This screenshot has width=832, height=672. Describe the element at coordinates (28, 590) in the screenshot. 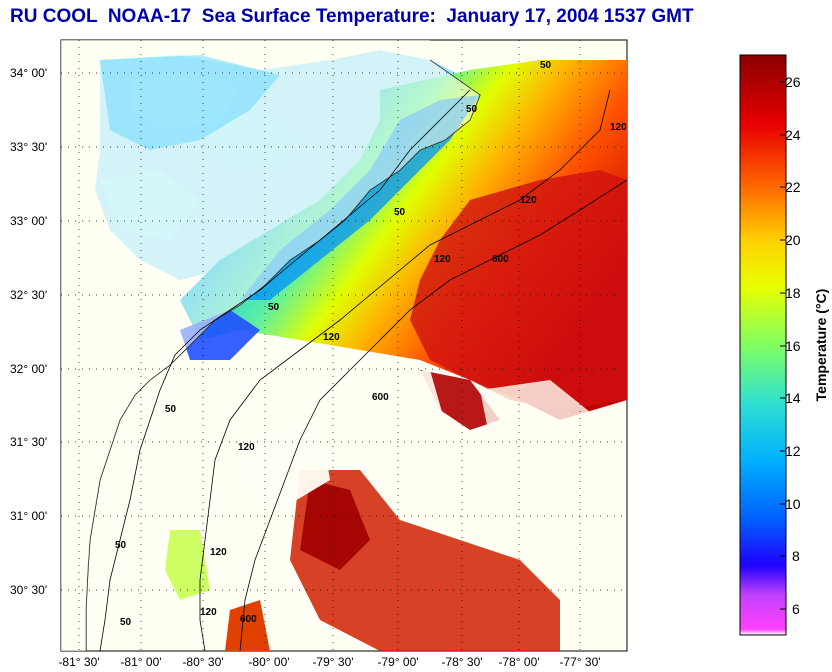

I see `lat-tick-label: 30° 30'` at that location.